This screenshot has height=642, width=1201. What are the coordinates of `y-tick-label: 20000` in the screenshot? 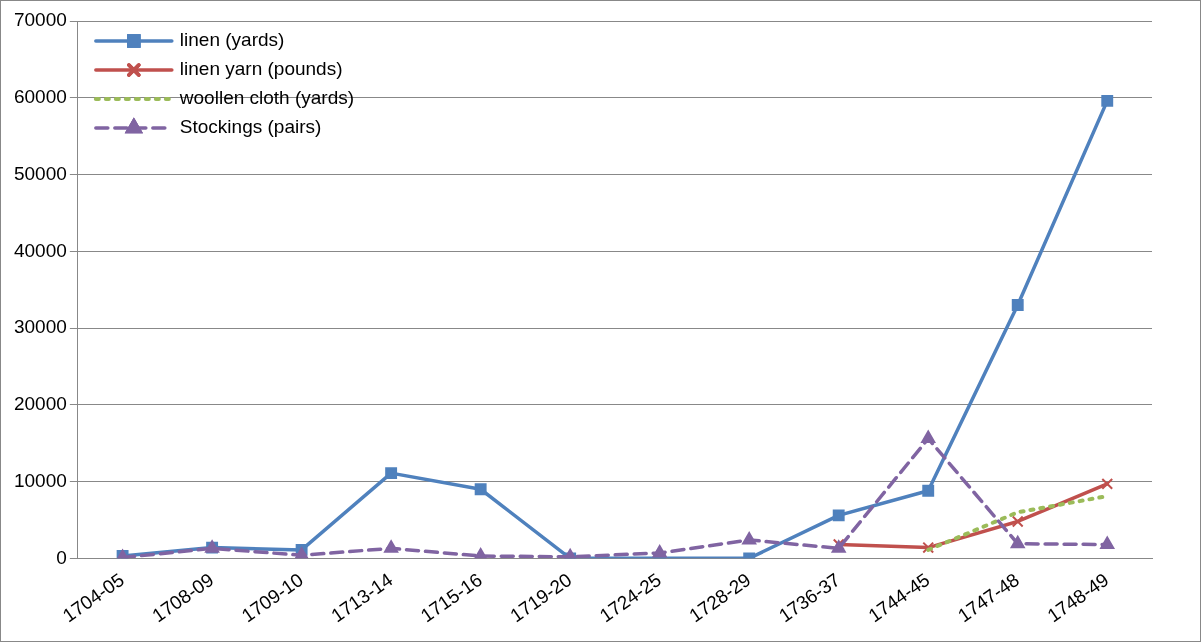 It's located at (40, 404).